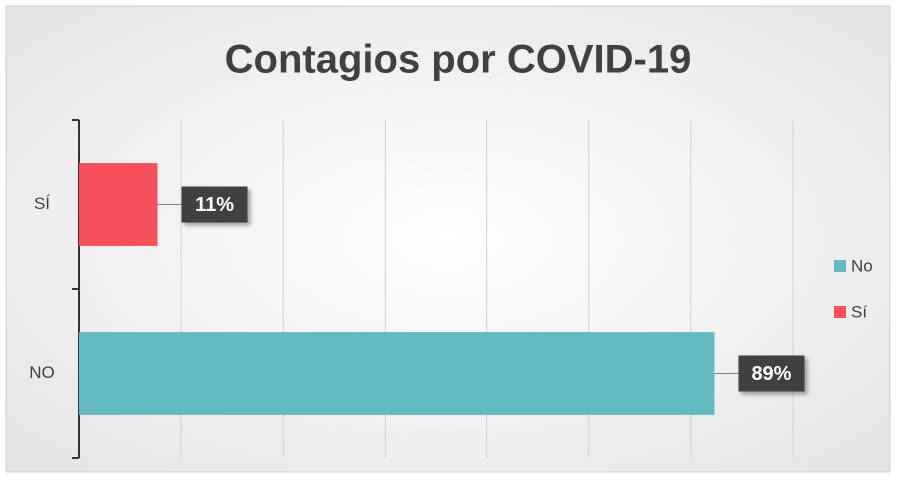  Describe the element at coordinates (42, 372) in the screenshot. I see `y-tick-label: NO` at that location.